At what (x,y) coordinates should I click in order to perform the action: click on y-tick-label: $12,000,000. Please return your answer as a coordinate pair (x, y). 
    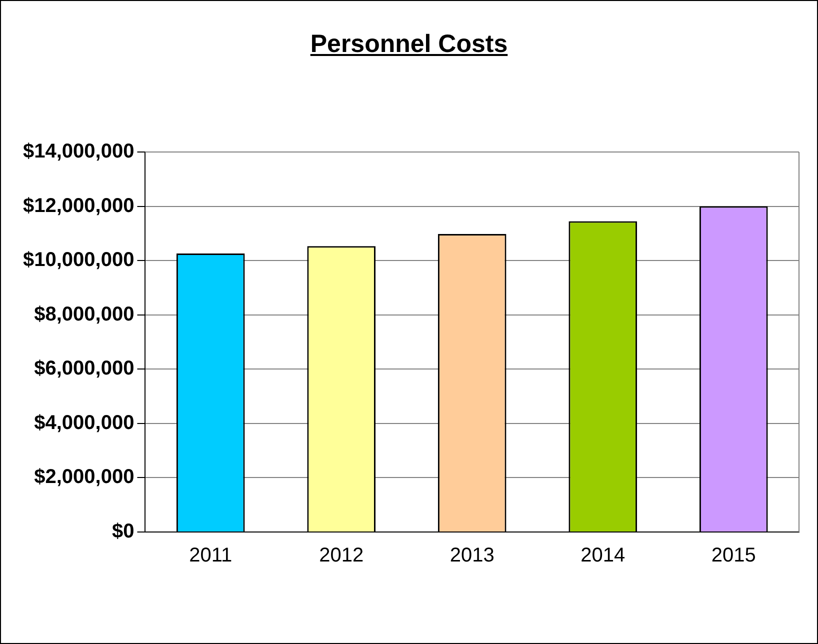
    Looking at the image, I should click on (78, 205).